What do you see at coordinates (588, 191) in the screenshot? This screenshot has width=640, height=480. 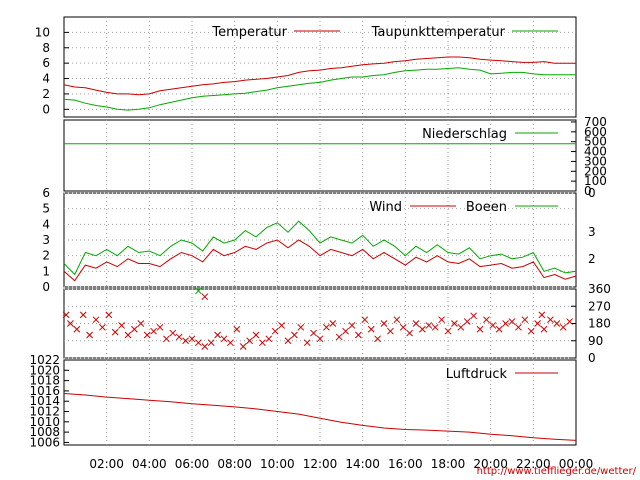 I see `ytick-label-precip-0: 0` at bounding box center [588, 191].